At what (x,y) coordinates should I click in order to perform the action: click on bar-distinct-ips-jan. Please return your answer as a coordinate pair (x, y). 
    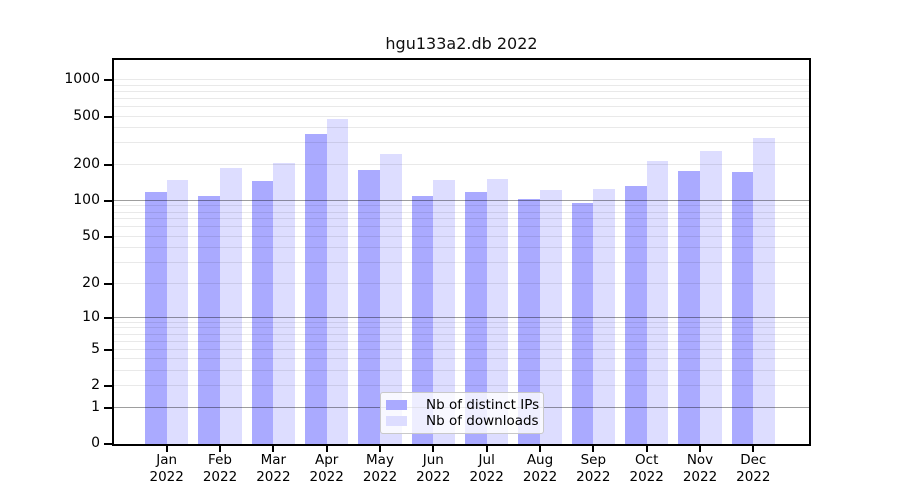
    Looking at the image, I should click on (156, 318).